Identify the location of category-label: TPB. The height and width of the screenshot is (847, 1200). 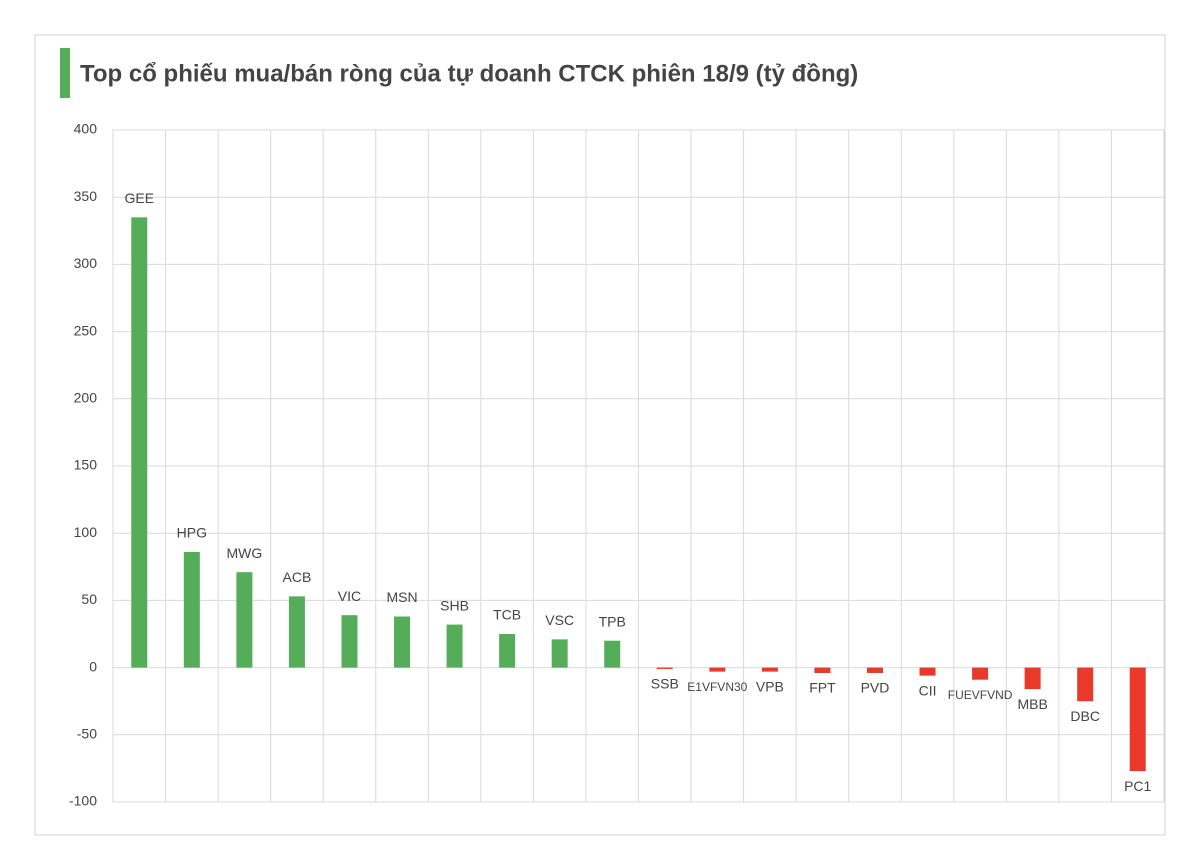
(612, 621).